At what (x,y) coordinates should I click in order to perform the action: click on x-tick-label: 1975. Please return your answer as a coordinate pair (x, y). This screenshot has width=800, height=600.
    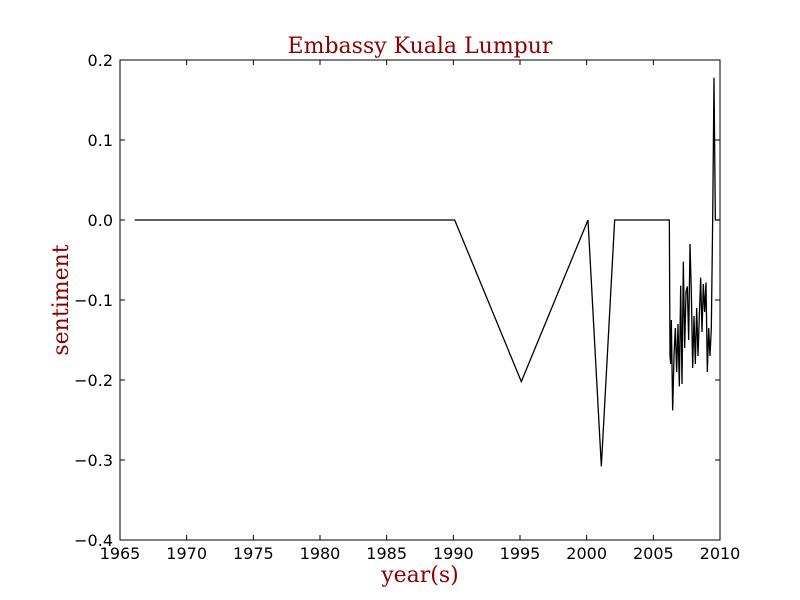
    Looking at the image, I should click on (253, 553).